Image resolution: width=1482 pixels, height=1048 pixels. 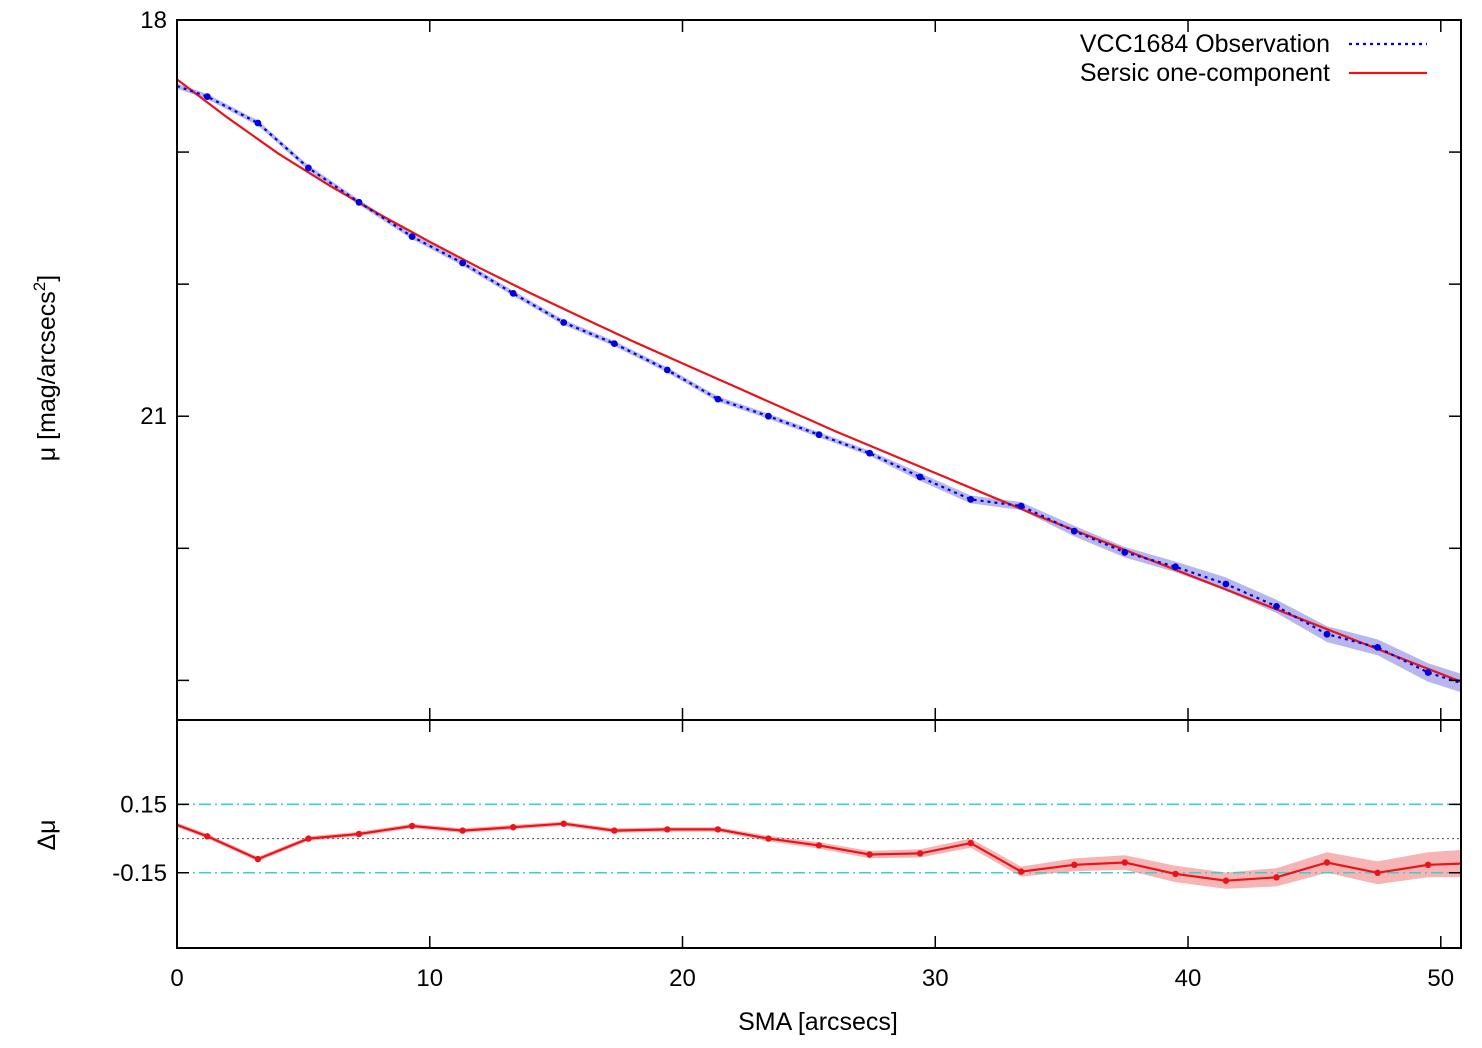 What do you see at coordinates (1188, 978) in the screenshot?
I see `x-tick-label: 40` at bounding box center [1188, 978].